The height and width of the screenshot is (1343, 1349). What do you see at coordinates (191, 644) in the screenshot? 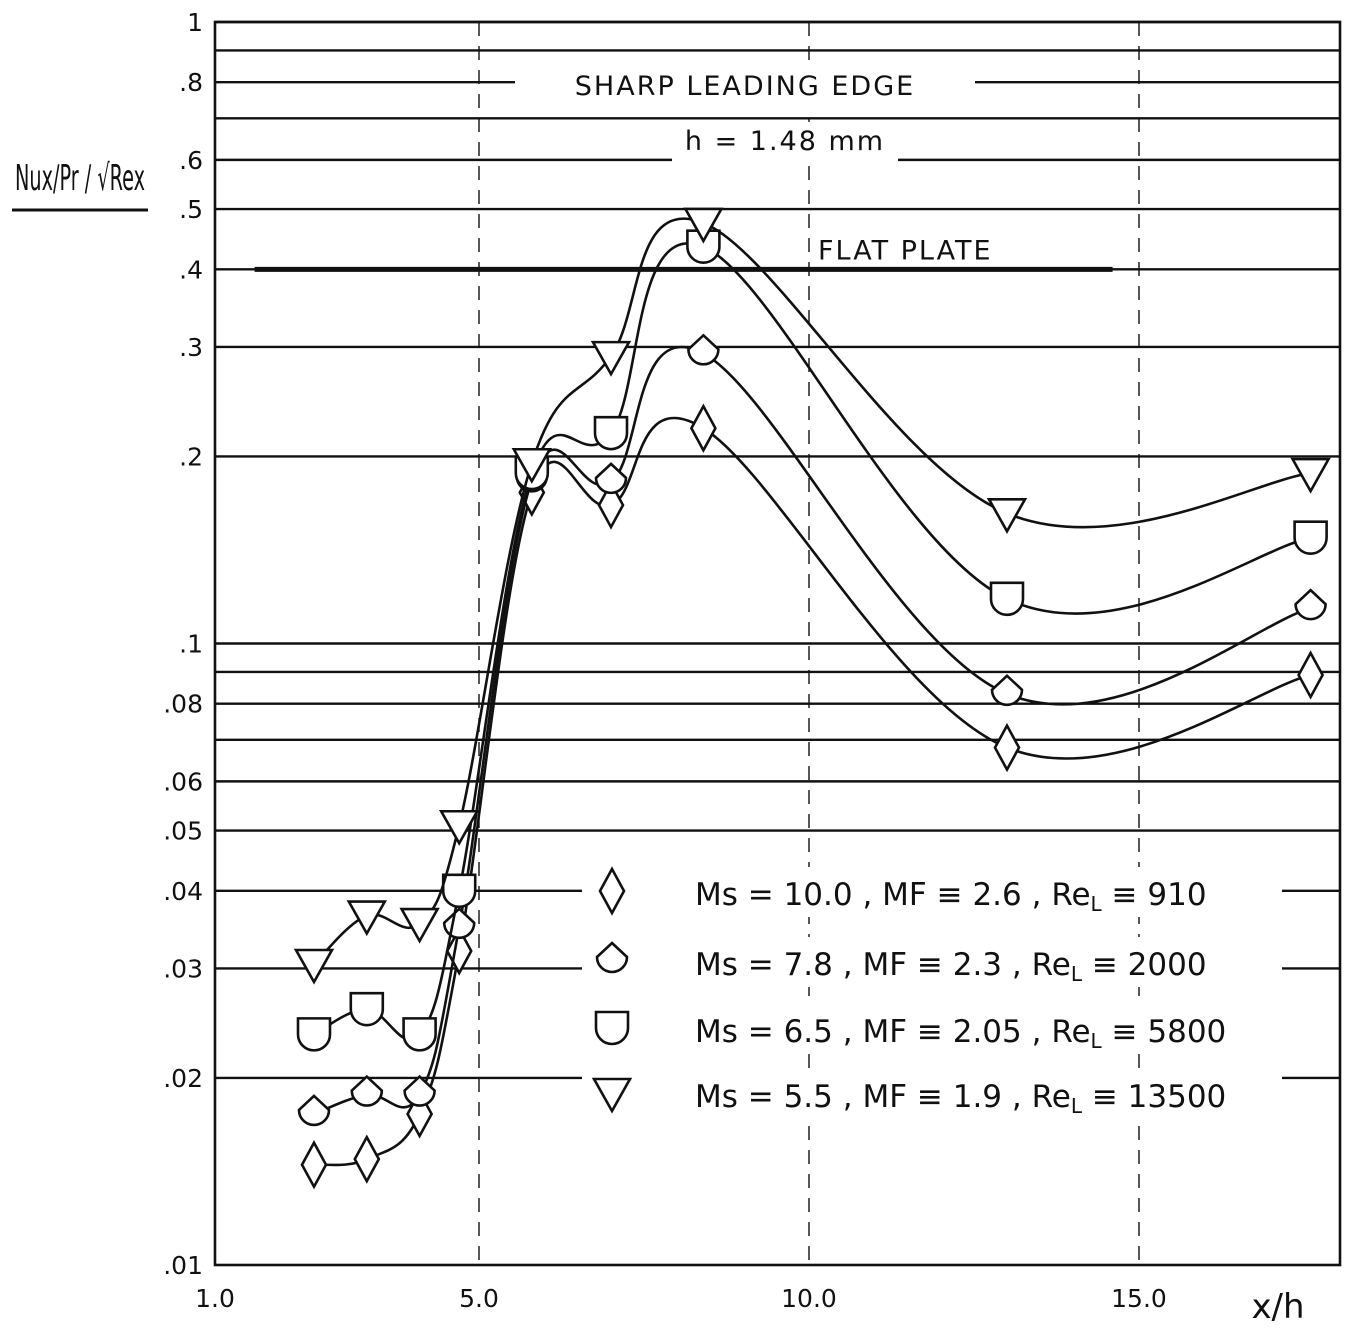
I see `y-tick-label: .1` at bounding box center [191, 644].